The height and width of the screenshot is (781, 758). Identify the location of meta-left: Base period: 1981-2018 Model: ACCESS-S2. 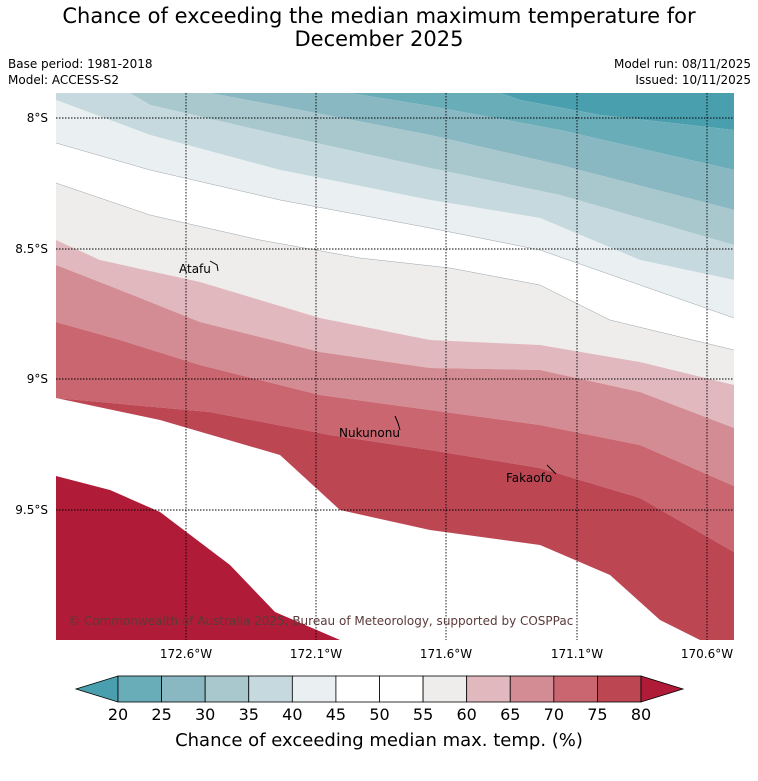
(80, 72).